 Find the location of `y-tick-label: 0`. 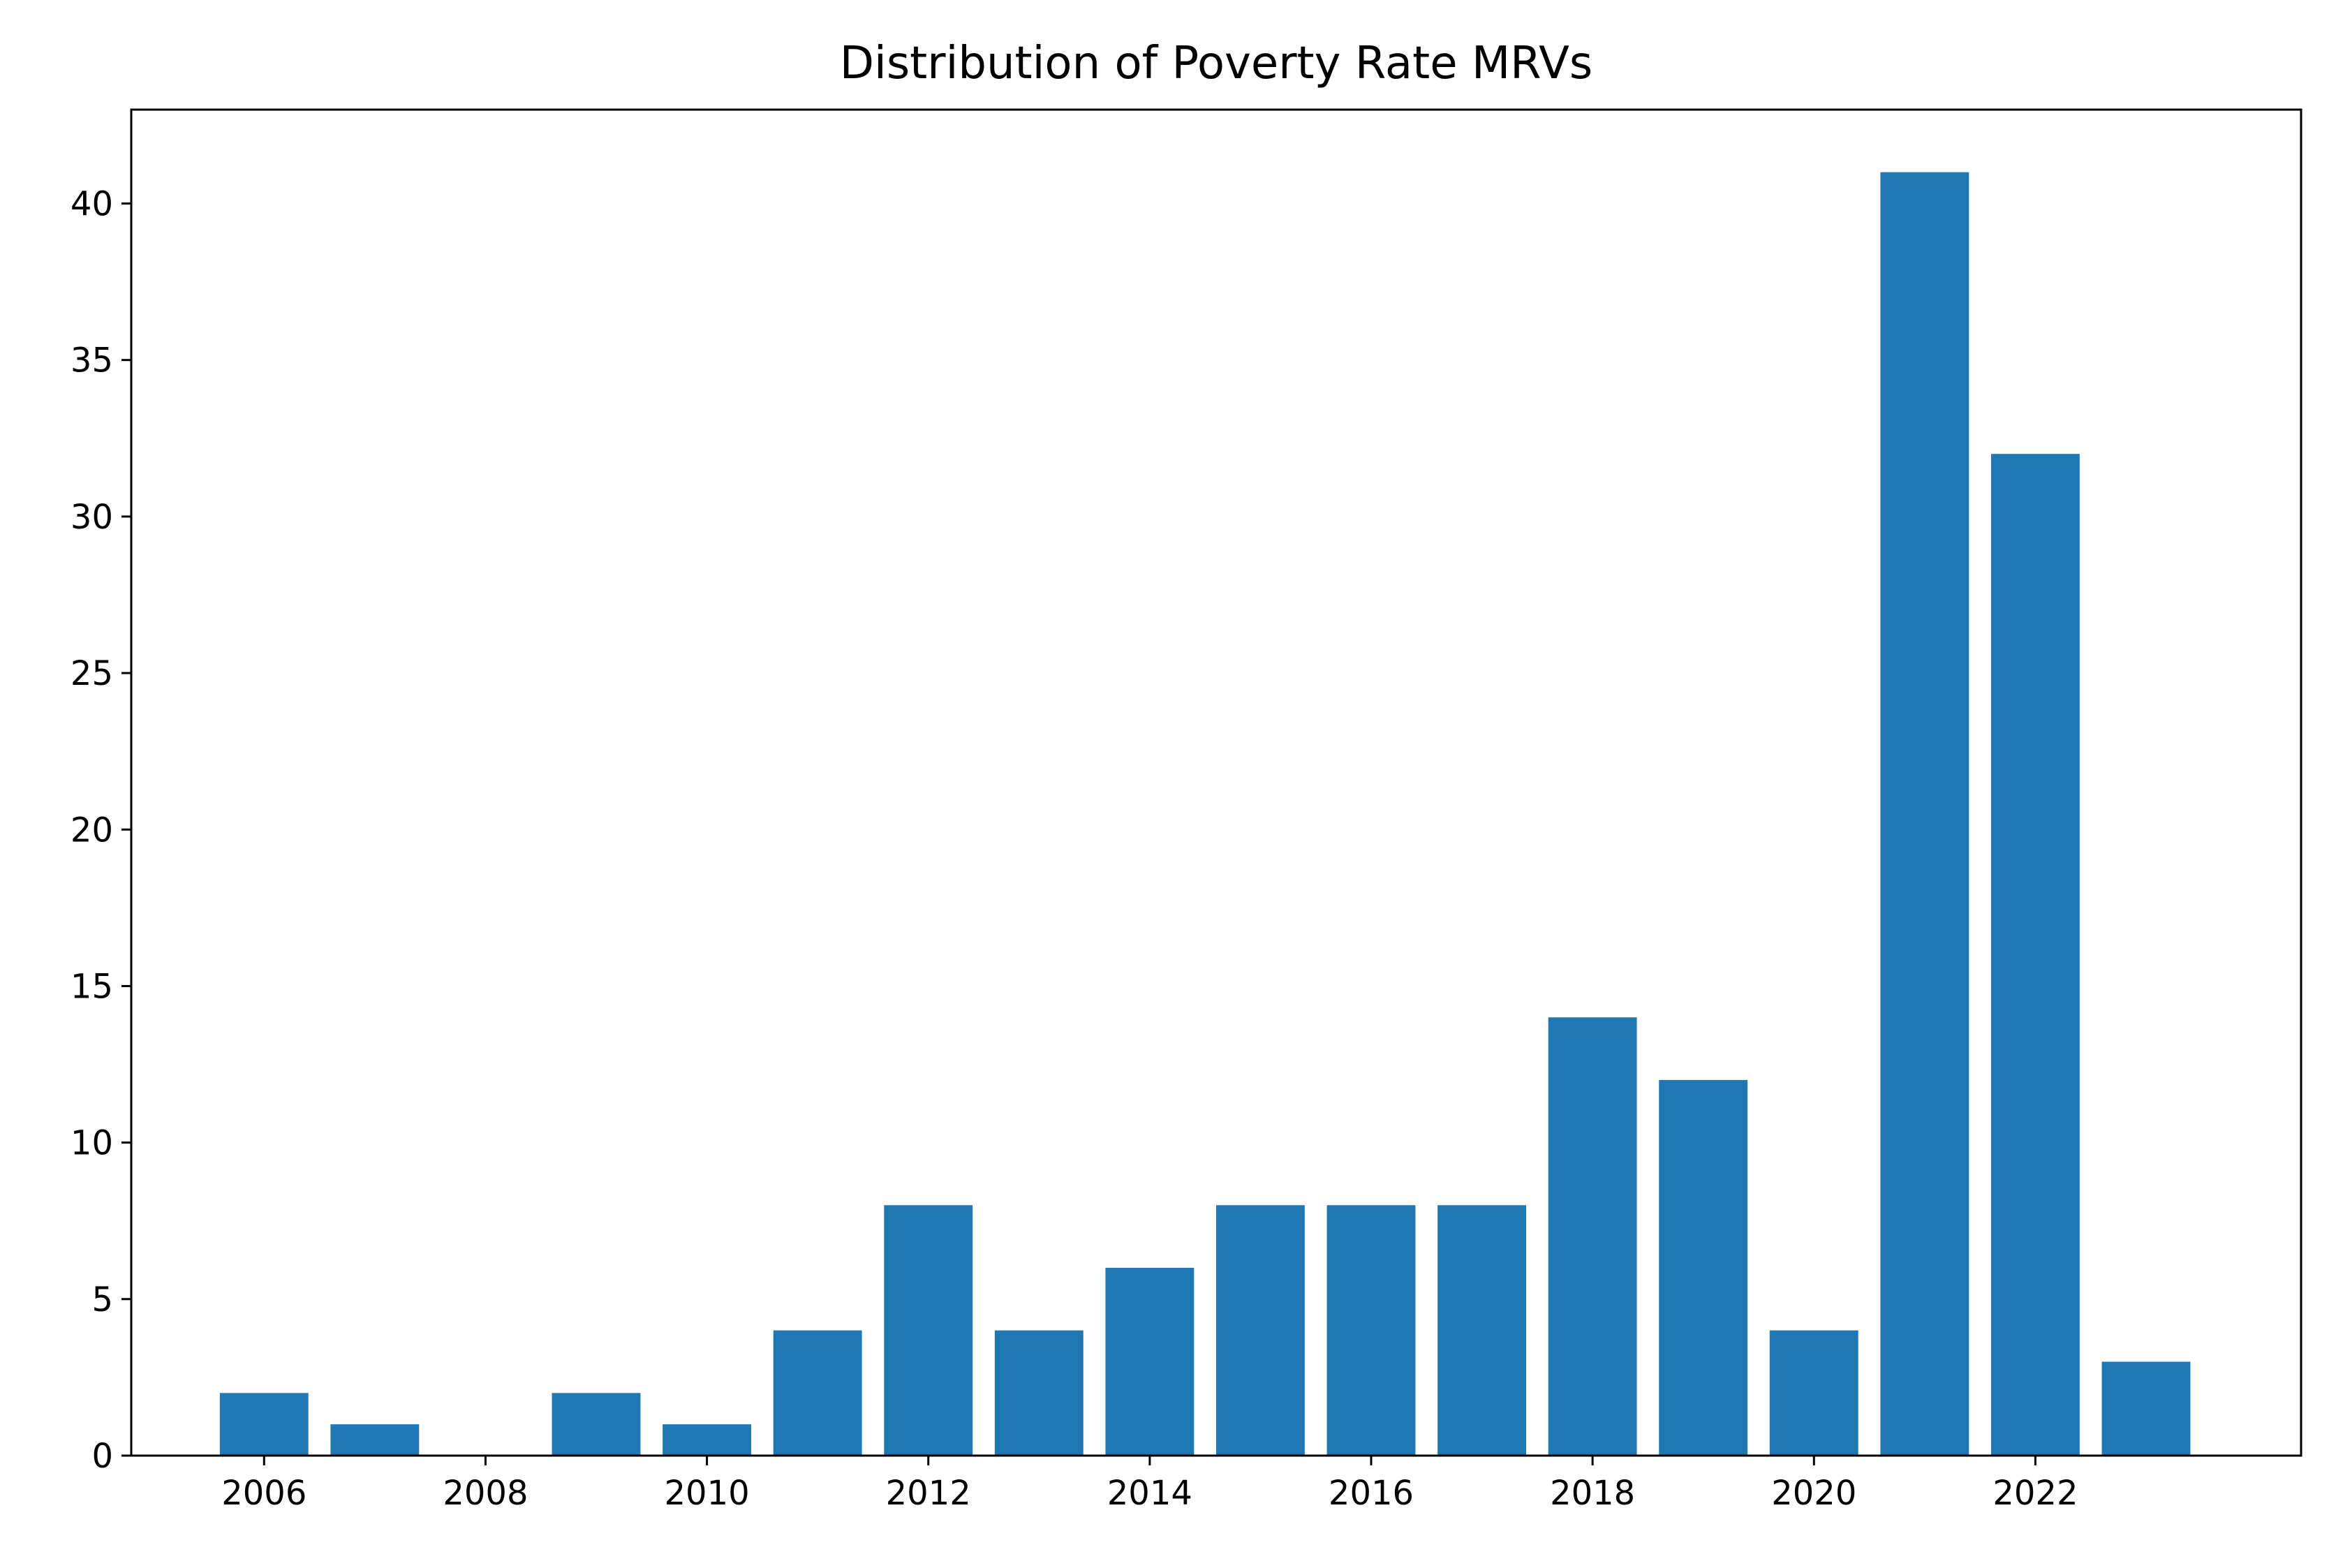

y-tick-label: 0 is located at coordinates (102, 1457).